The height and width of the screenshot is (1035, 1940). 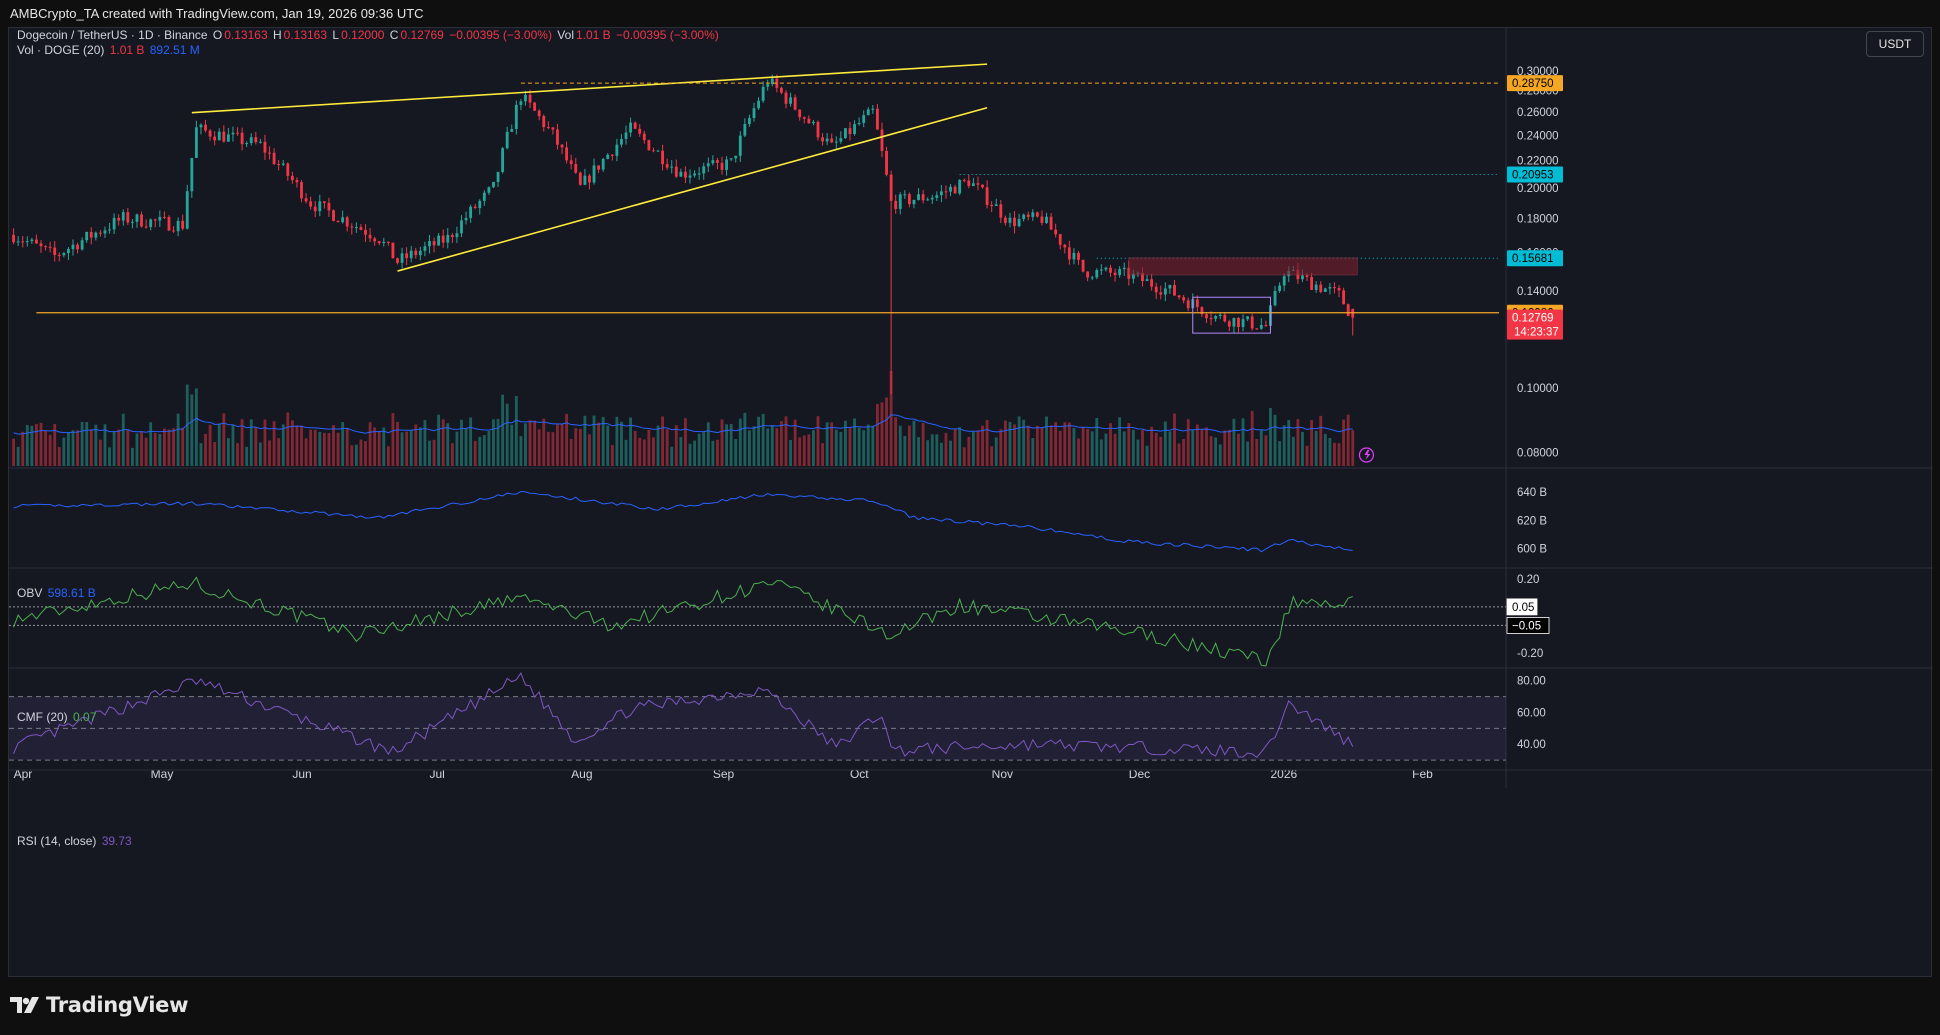 What do you see at coordinates (112, 35) in the screenshot?
I see `symbol-title: Dogecoin / TetherUS · 1D · Binance` at bounding box center [112, 35].